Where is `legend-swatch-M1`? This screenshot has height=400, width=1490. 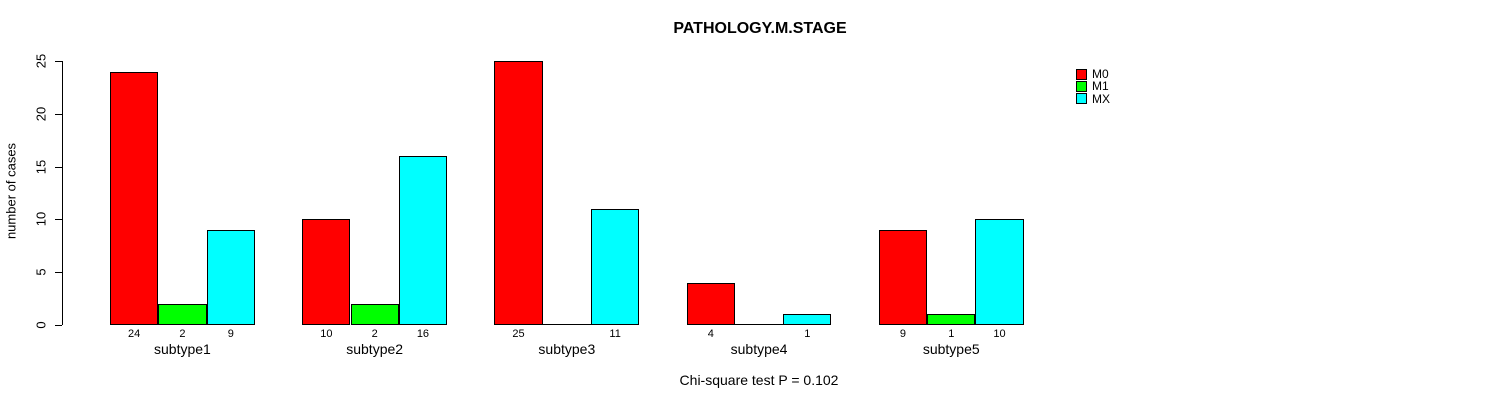 legend-swatch-M1 is located at coordinates (1081, 86).